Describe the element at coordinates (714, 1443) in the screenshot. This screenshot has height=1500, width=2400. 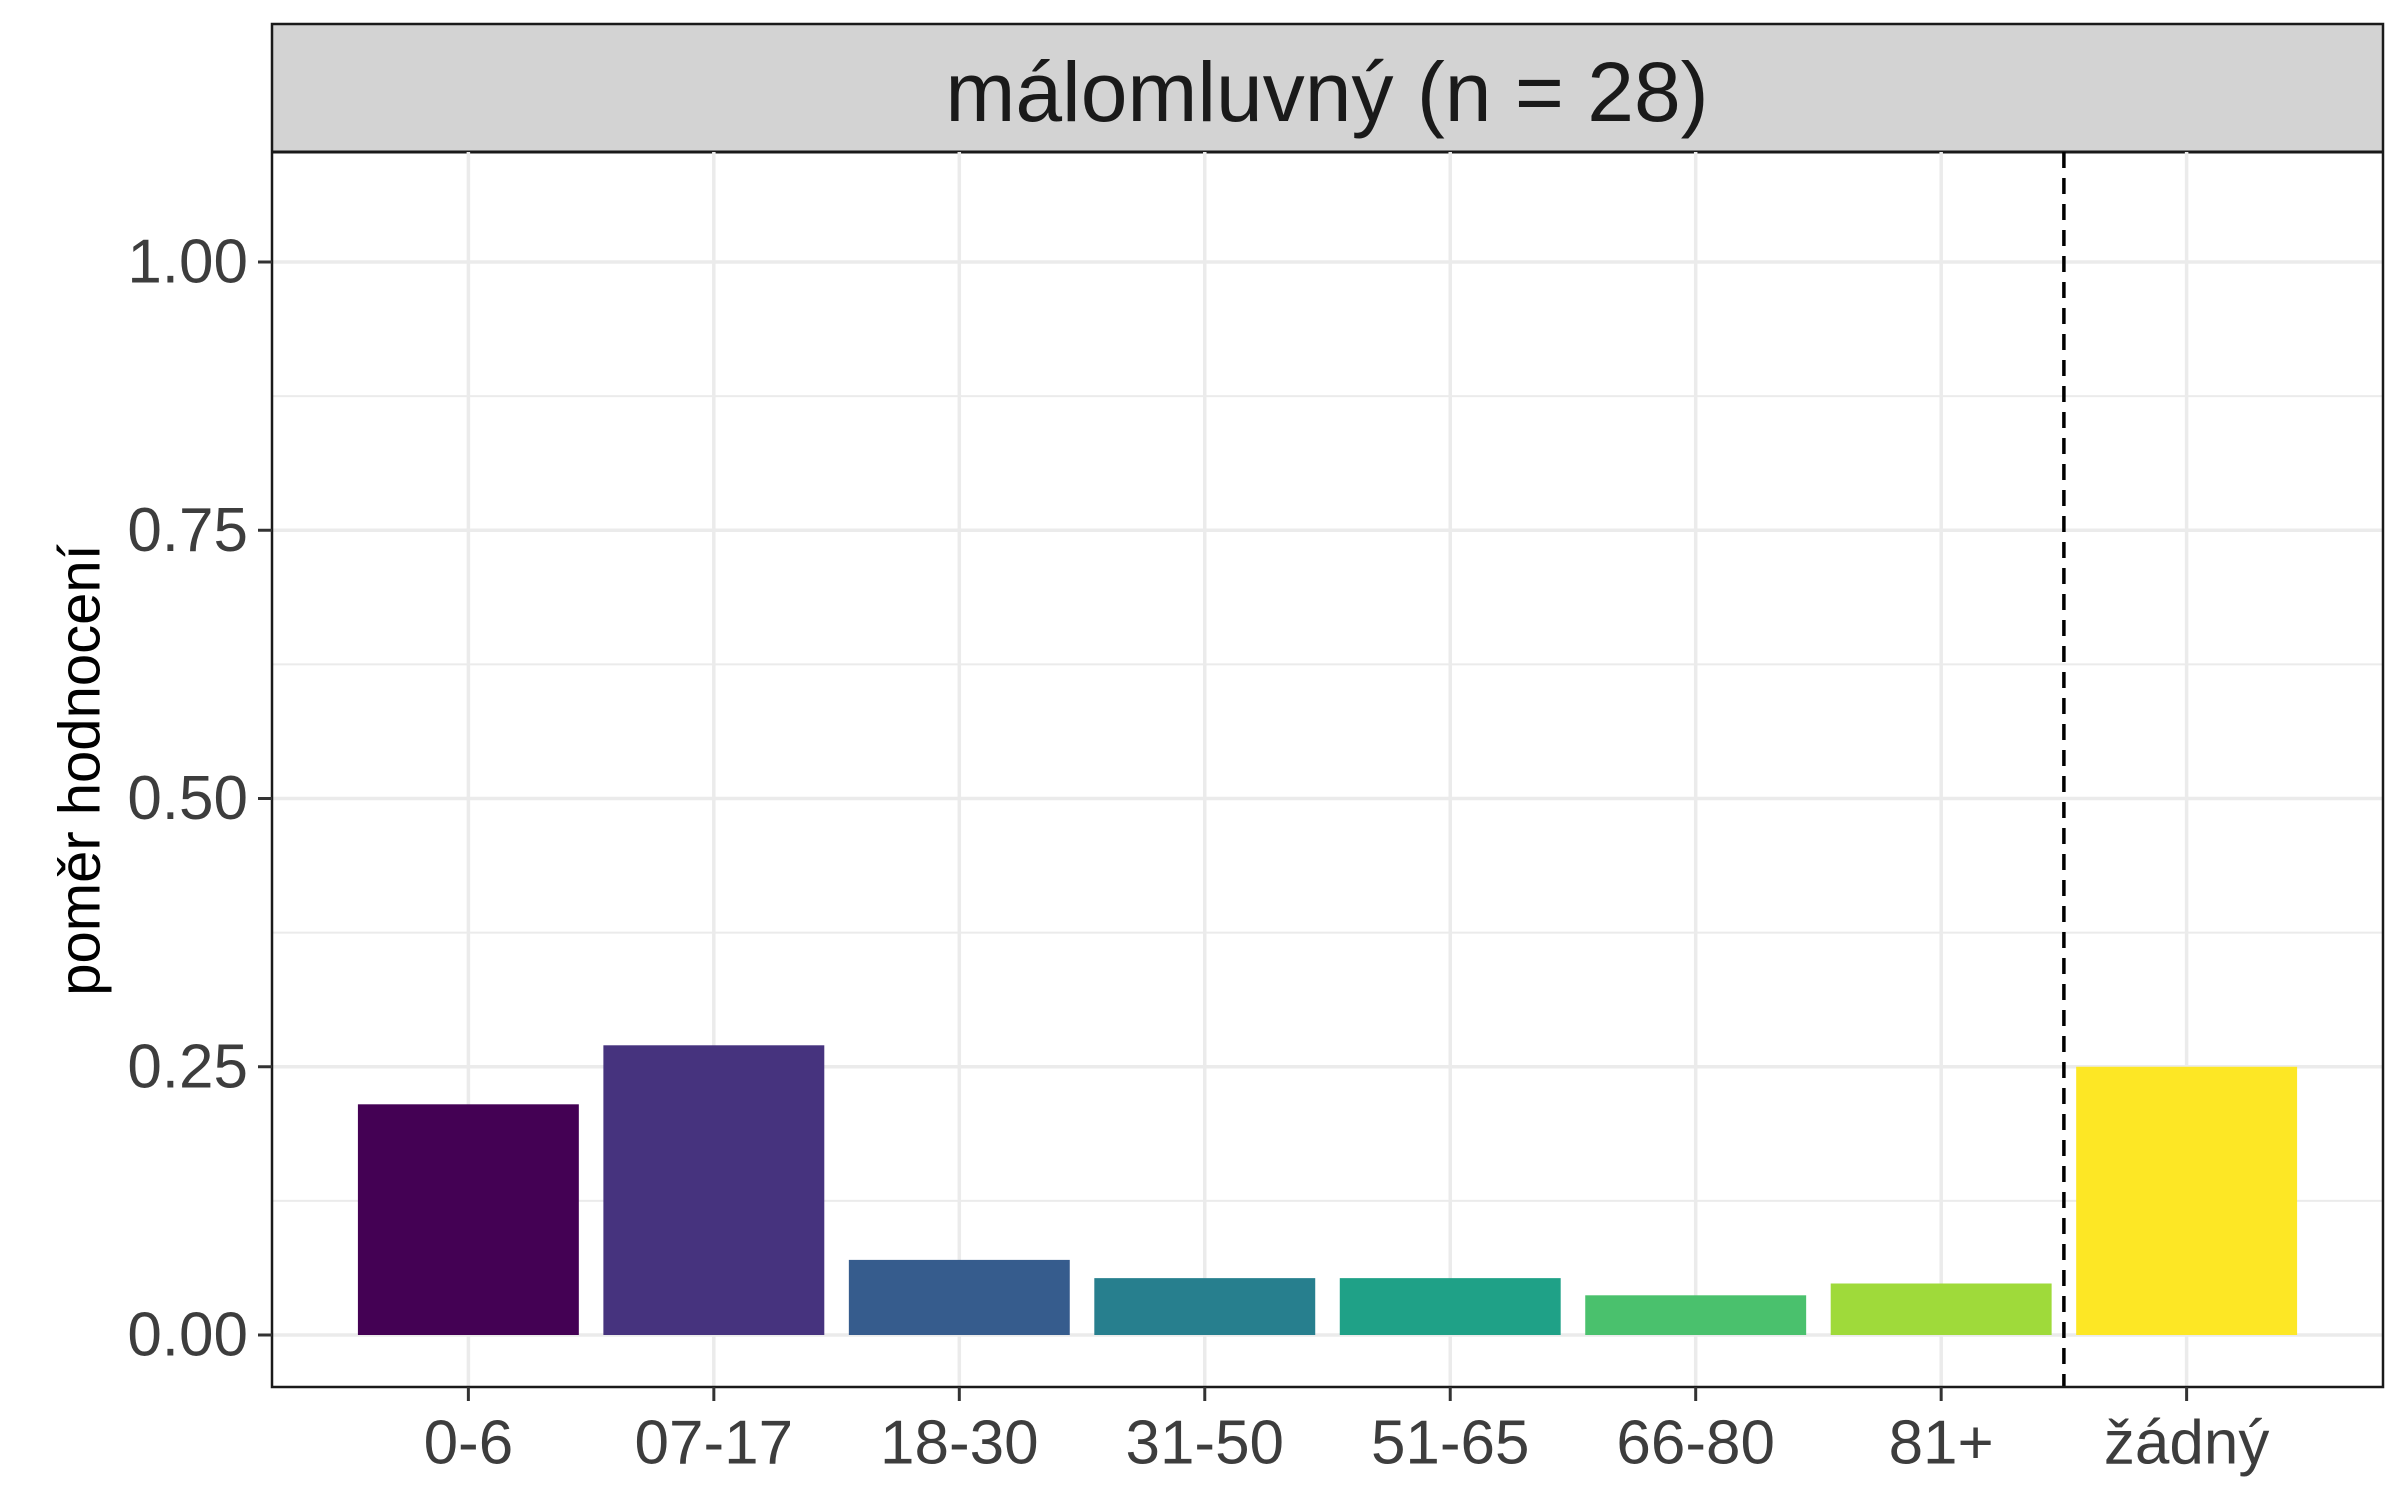
I see `x-tick-label: 07-17` at that location.